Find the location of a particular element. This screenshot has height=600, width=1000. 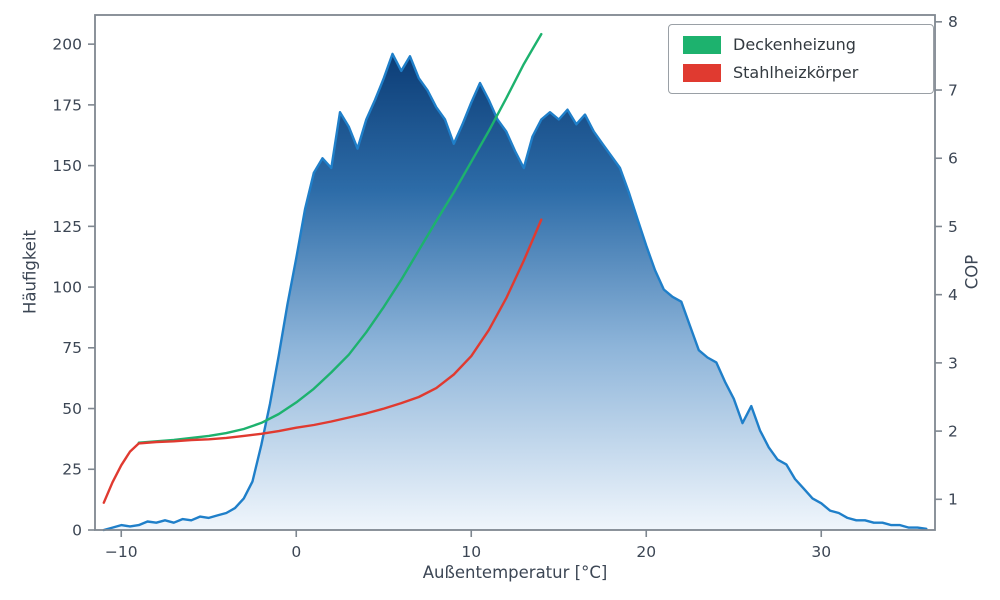

x-tick-label: −10 is located at coordinates (121, 552).